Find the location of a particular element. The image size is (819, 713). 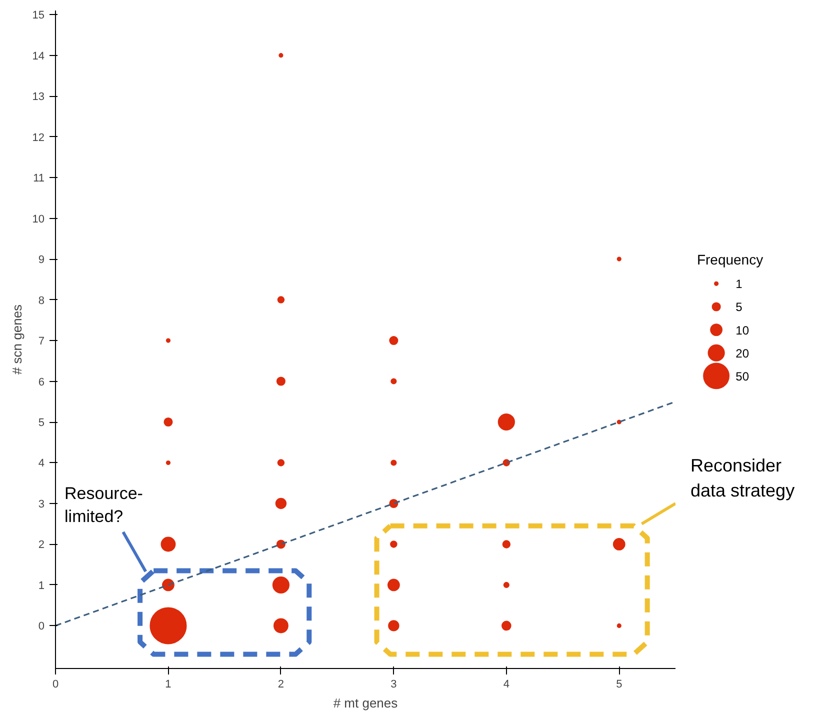

y-tick-label: 14 is located at coordinates (38, 56).